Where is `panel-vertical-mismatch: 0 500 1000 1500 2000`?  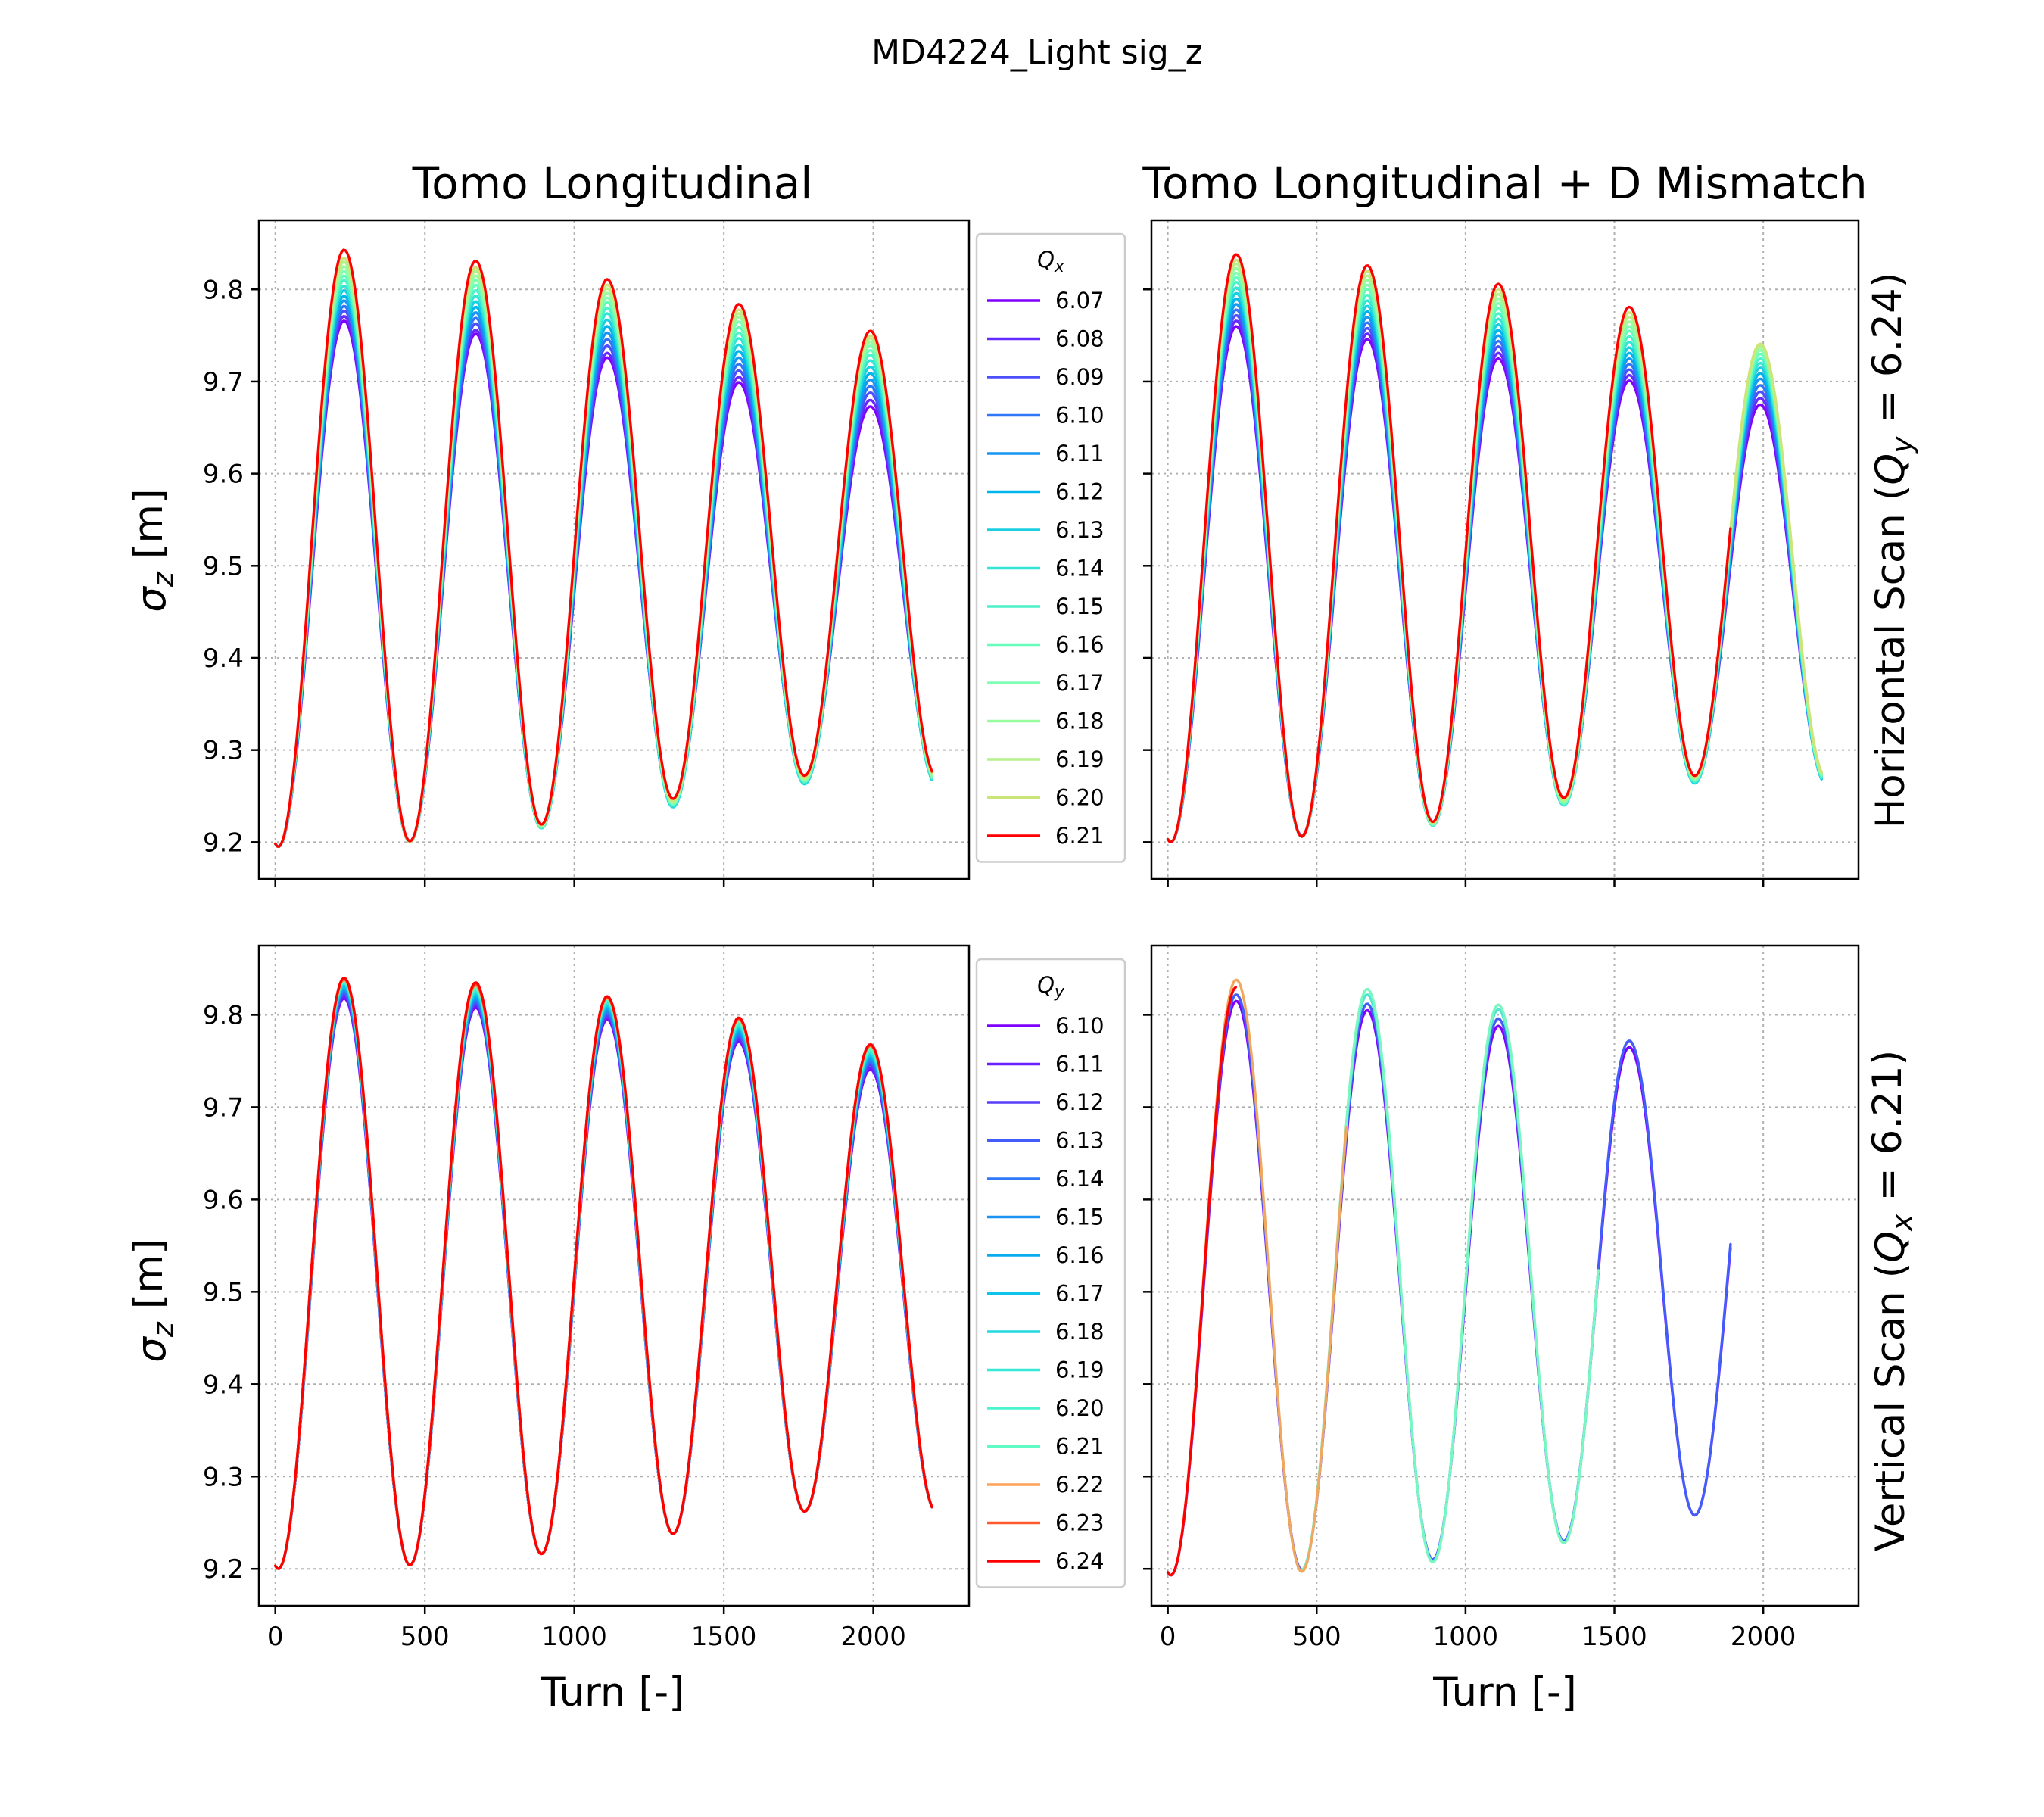 panel-vertical-mismatch: 0 500 1000 1500 2000 is located at coordinates (1501, 1298).